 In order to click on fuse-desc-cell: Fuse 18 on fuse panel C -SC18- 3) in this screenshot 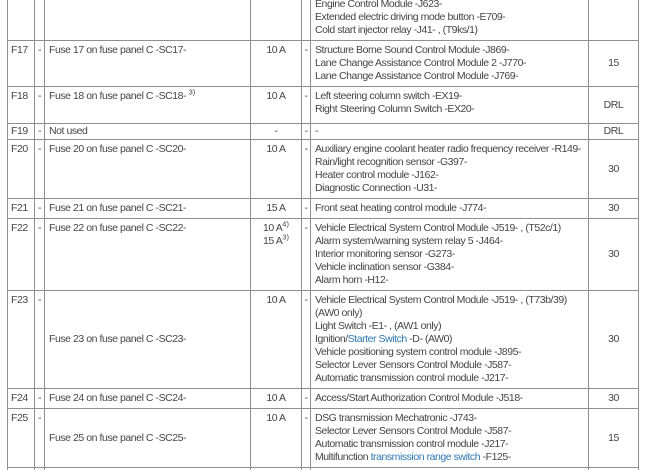, I will do `click(147, 105)`.